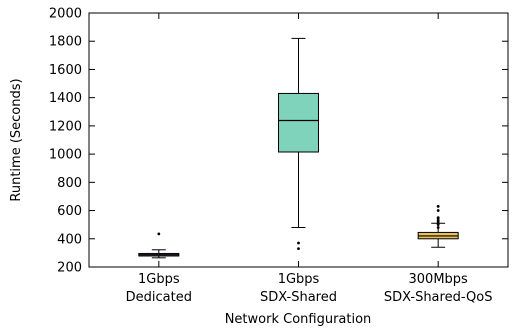 The image size is (512, 331). What do you see at coordinates (298, 319) in the screenshot?
I see `x-axis-title: Network Configuration` at bounding box center [298, 319].